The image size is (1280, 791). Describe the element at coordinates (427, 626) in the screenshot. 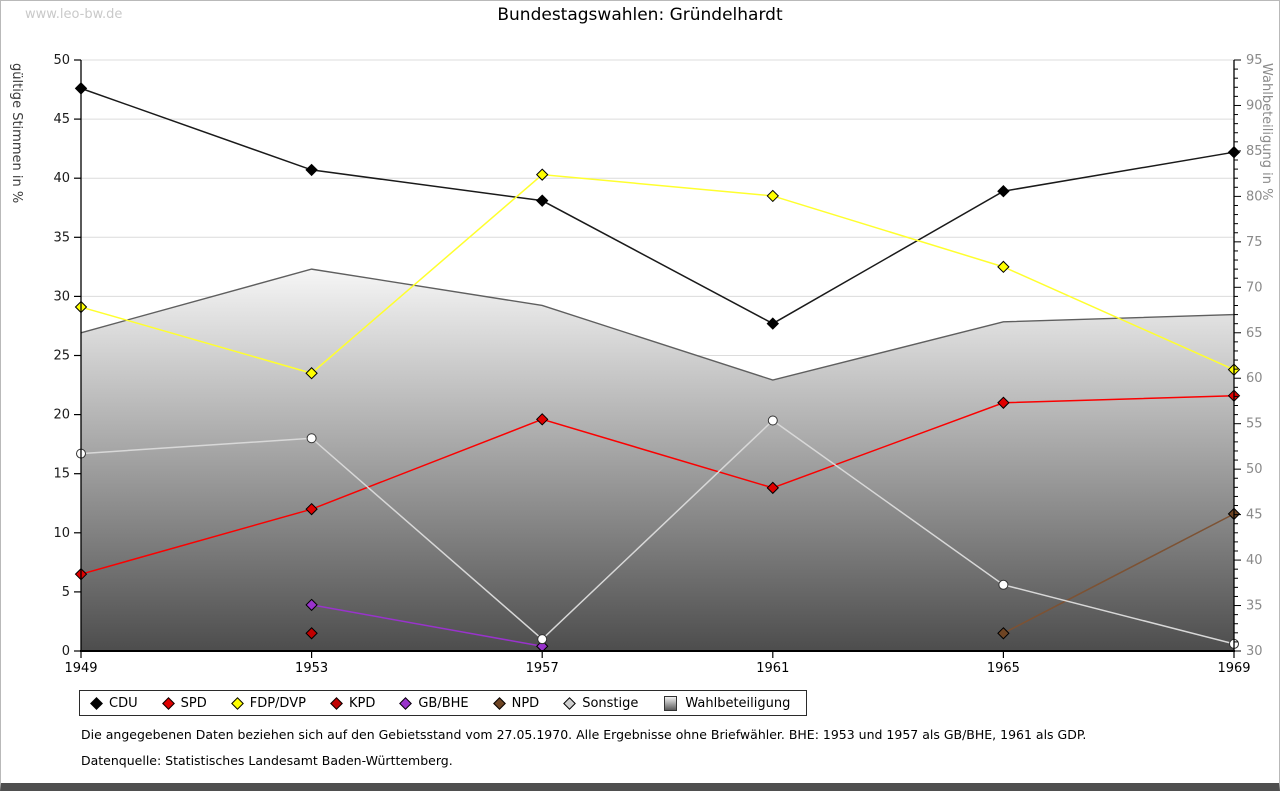

I see `series-line-gb-bhe` at that location.